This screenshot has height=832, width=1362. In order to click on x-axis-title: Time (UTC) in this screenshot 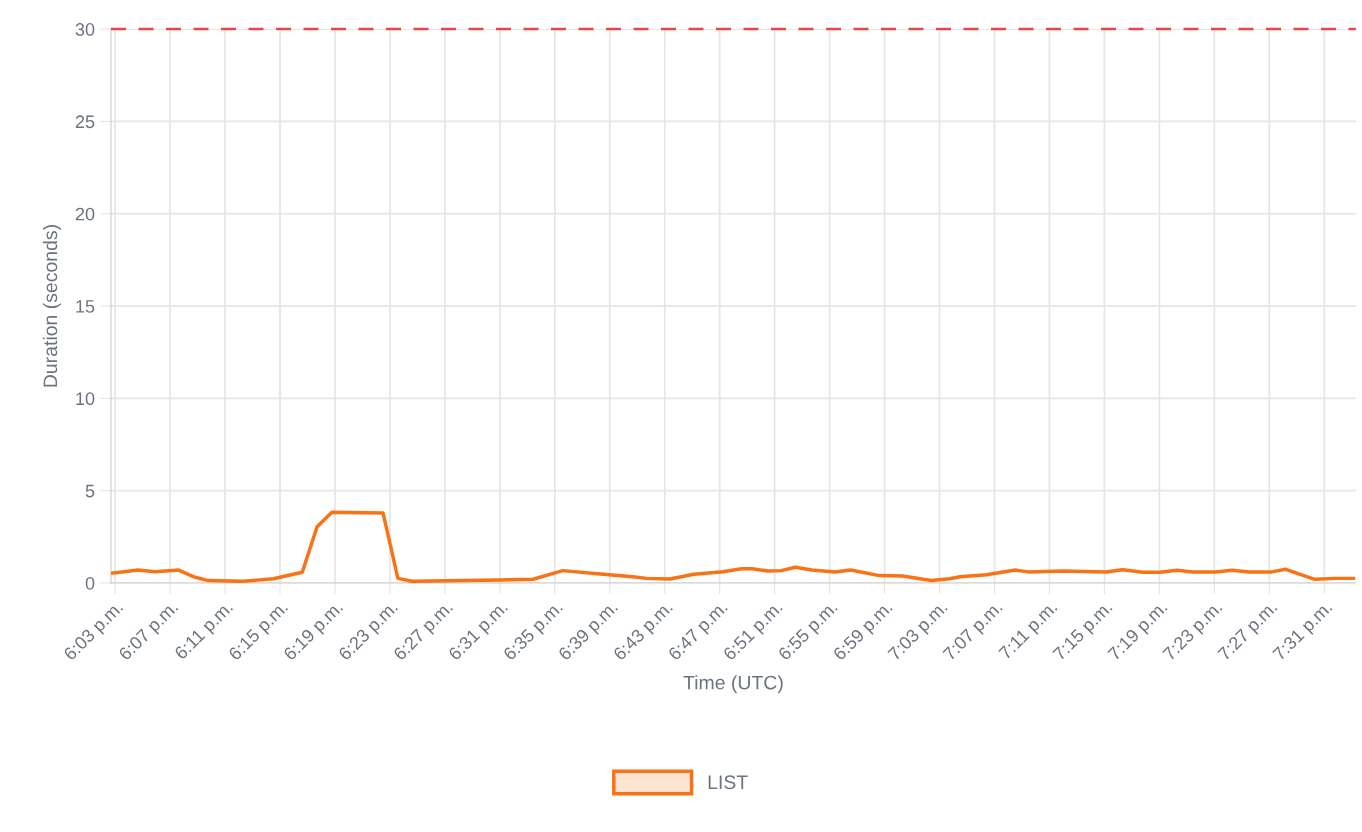, I will do `click(733, 684)`.